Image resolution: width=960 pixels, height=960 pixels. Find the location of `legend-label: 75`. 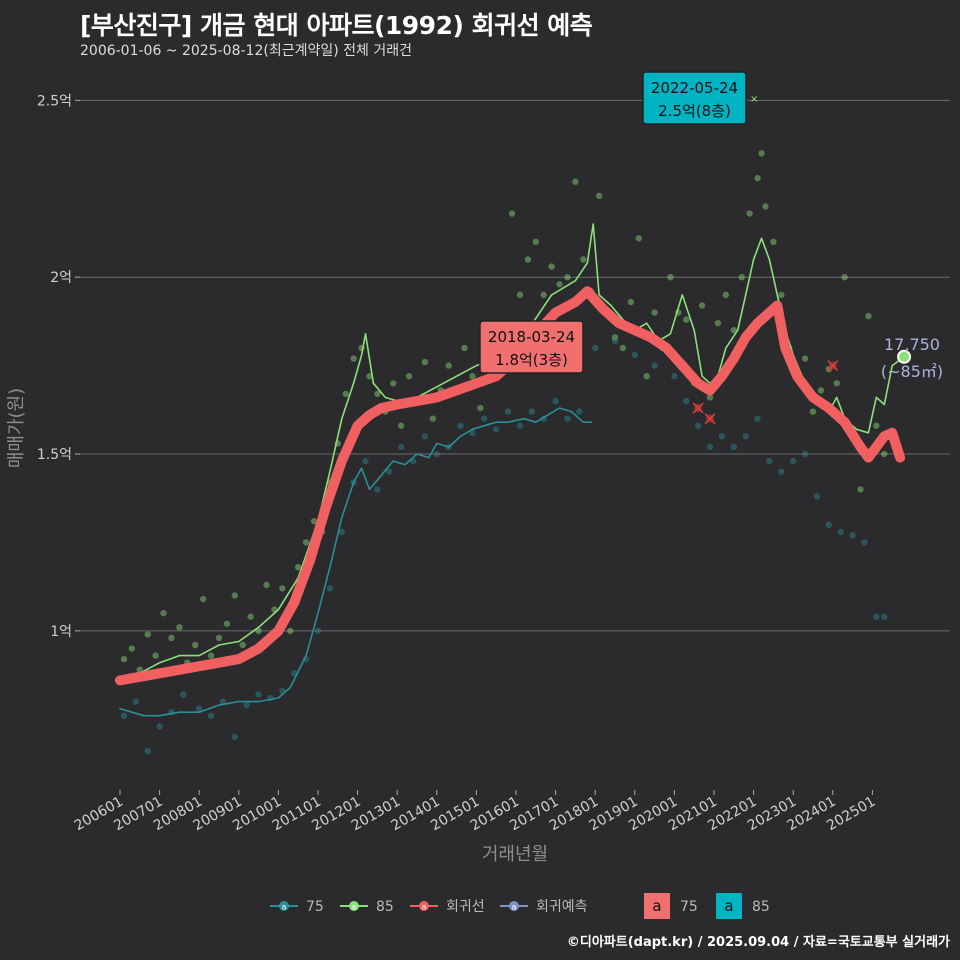

legend-label: 75 is located at coordinates (689, 907).